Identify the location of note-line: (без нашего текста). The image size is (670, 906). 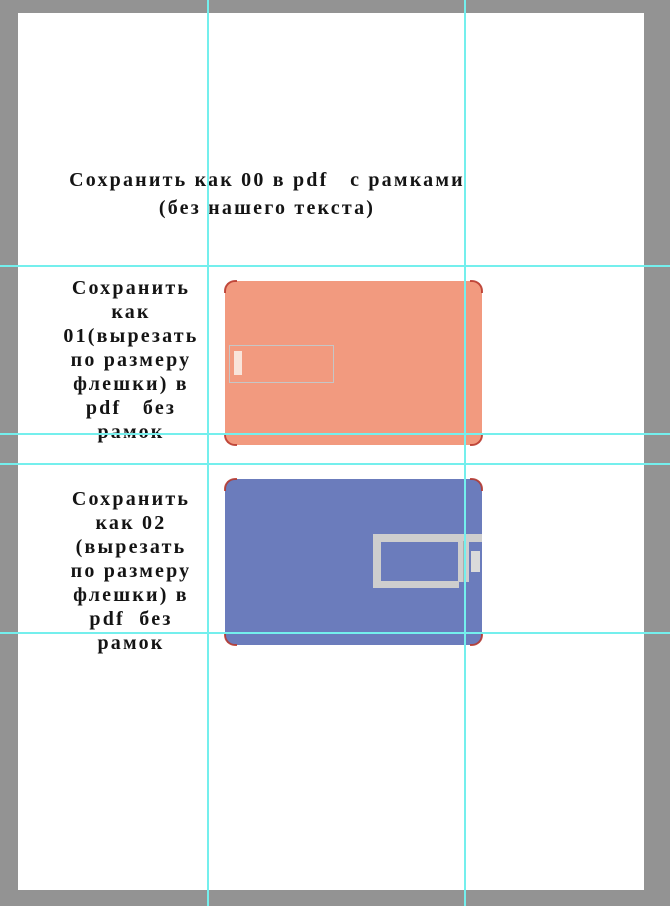
(267, 208).